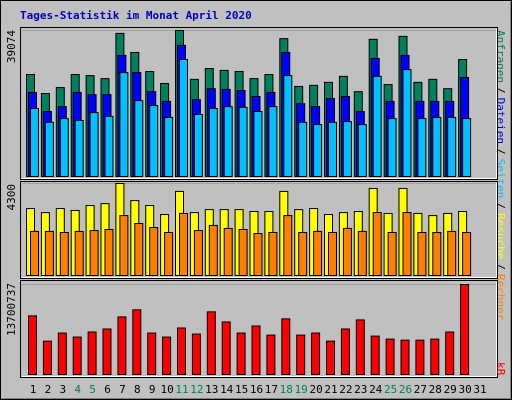  What do you see at coordinates (181, 389) in the screenshot?
I see `x-tick-label: 11` at bounding box center [181, 389].